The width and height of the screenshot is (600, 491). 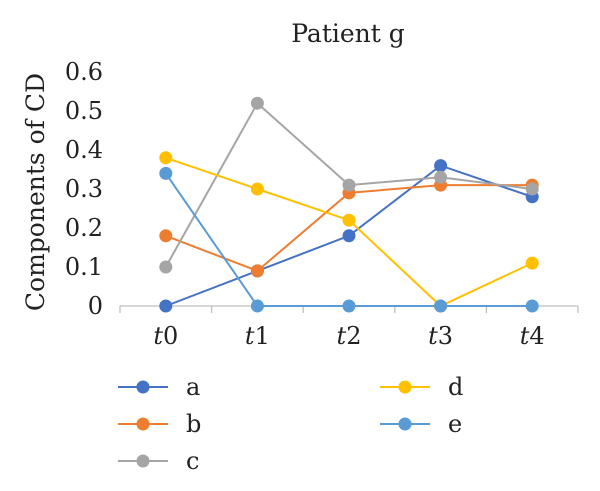 What do you see at coordinates (159, 387) in the screenshot?
I see `legend-item-a: a` at bounding box center [159, 387].